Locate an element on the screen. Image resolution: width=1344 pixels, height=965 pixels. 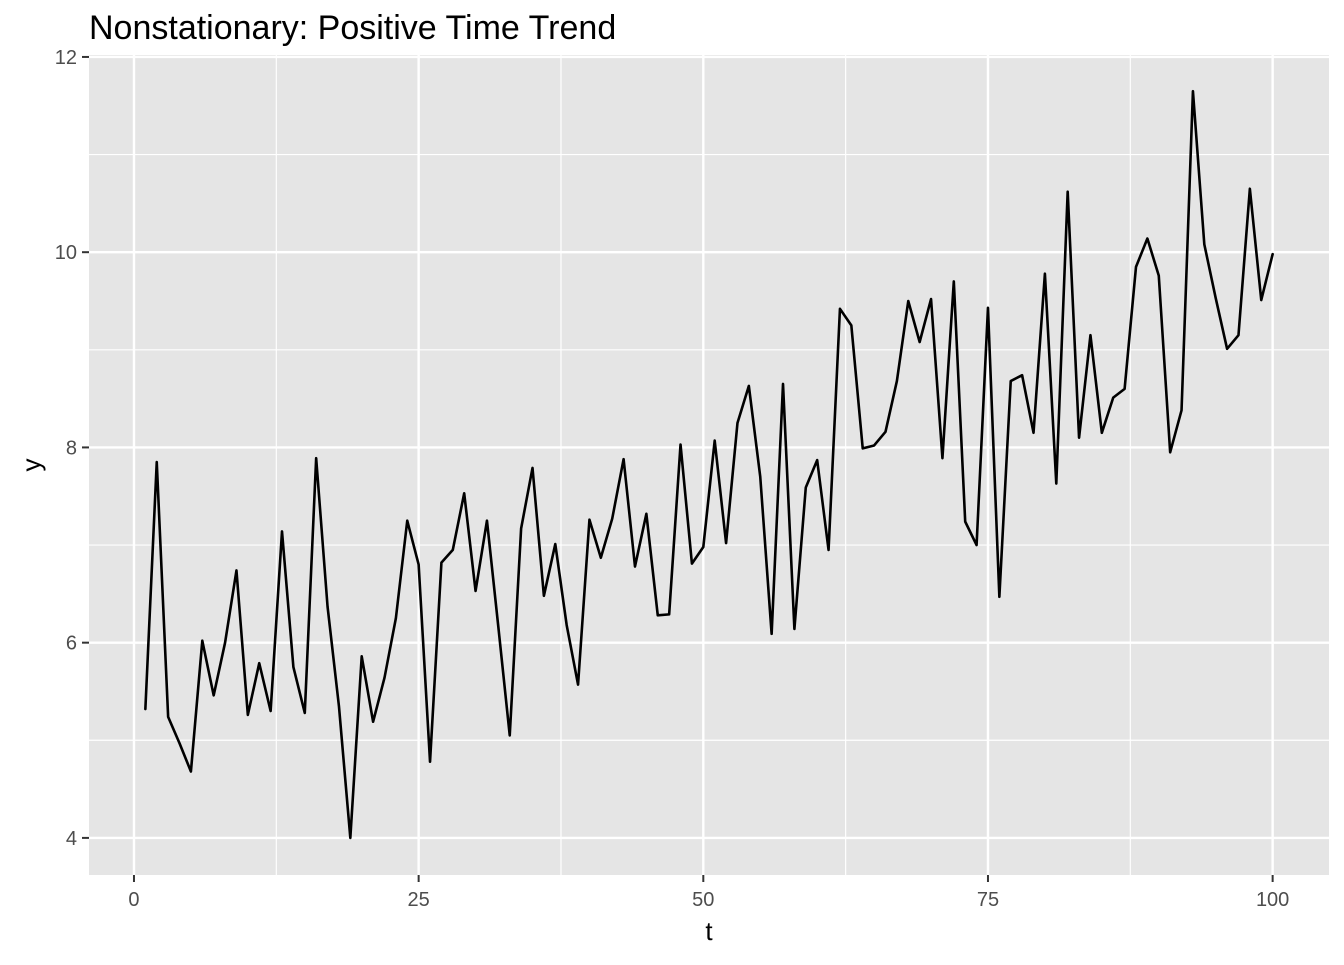
y-tick-label-4: 12 is located at coordinates (66, 58).